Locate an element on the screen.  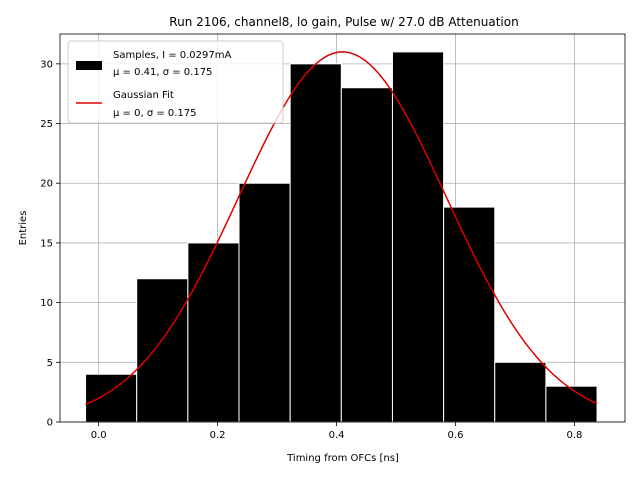
legend-fit-stats: μ = 0, σ = 0.175 is located at coordinates (155, 113).